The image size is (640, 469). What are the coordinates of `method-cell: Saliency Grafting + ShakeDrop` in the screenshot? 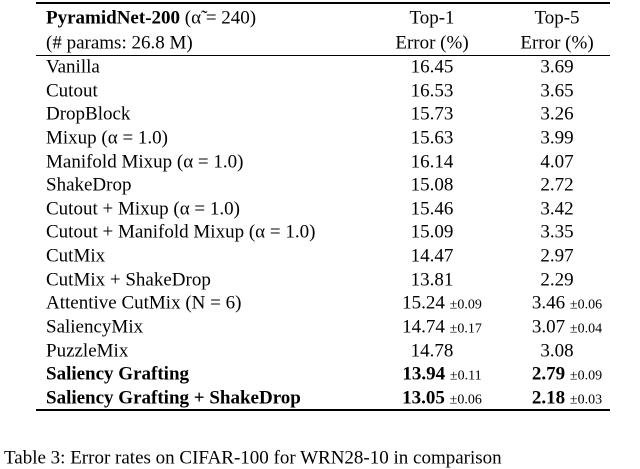 It's located at (173, 398).